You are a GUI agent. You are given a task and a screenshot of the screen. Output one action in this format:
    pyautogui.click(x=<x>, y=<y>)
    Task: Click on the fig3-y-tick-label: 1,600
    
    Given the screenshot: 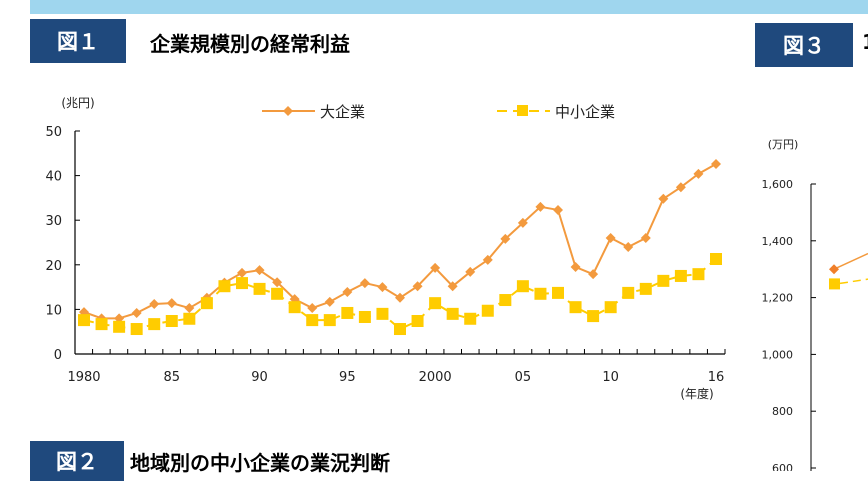 What is the action you would take?
    pyautogui.click(x=778, y=184)
    